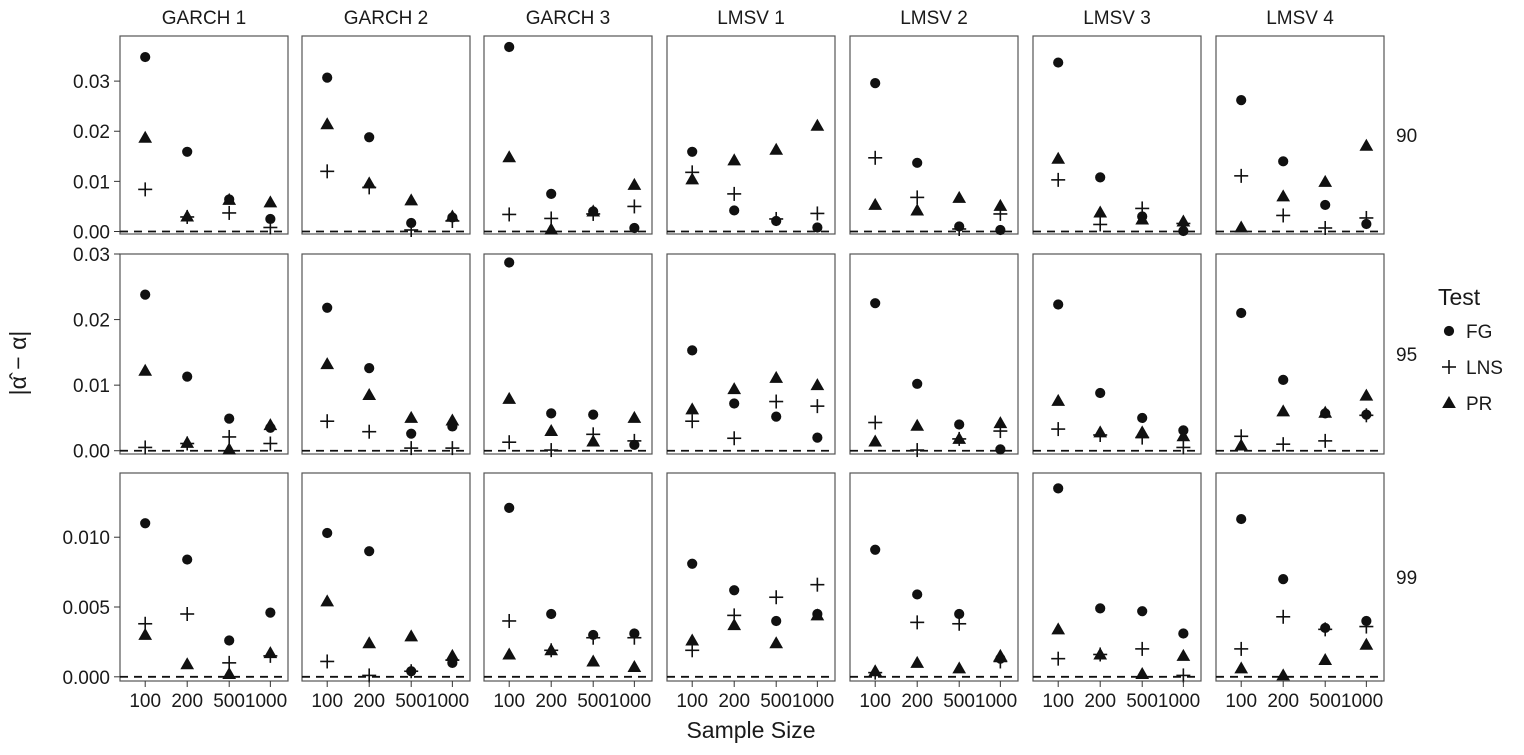 This screenshot has height=755, width=1524. Describe the element at coordinates (91, 452) in the screenshot. I see `y-tick-label: 0.00` at that location.